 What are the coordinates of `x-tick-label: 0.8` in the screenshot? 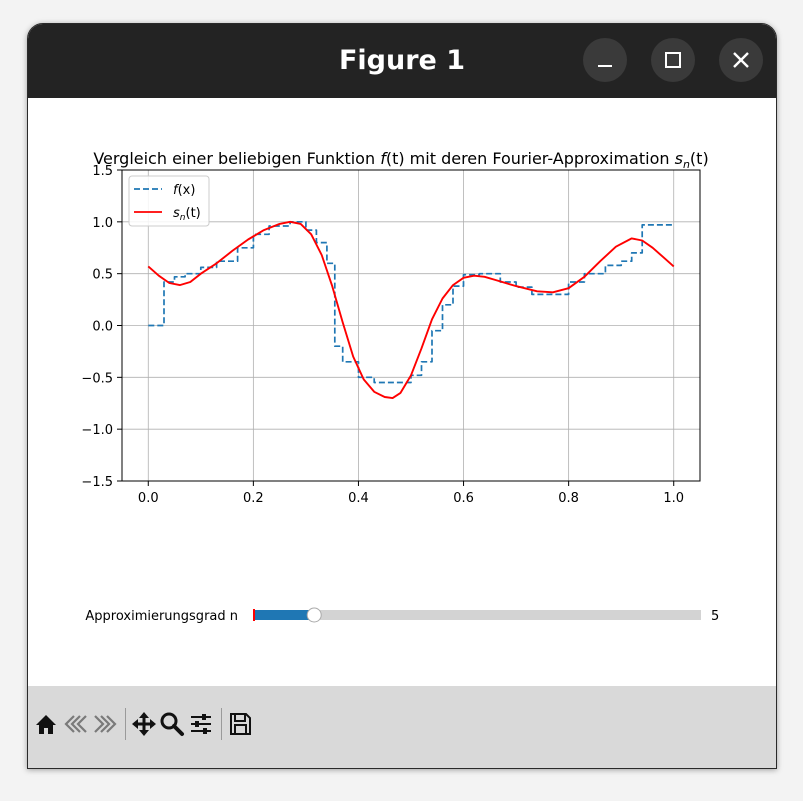 It's located at (568, 498).